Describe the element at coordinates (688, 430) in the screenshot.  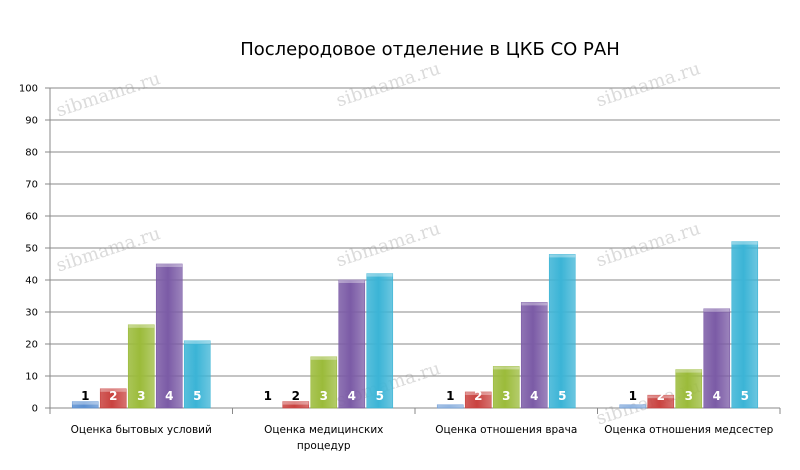
I see `category-label: Оценка отношения медсестер` at that location.